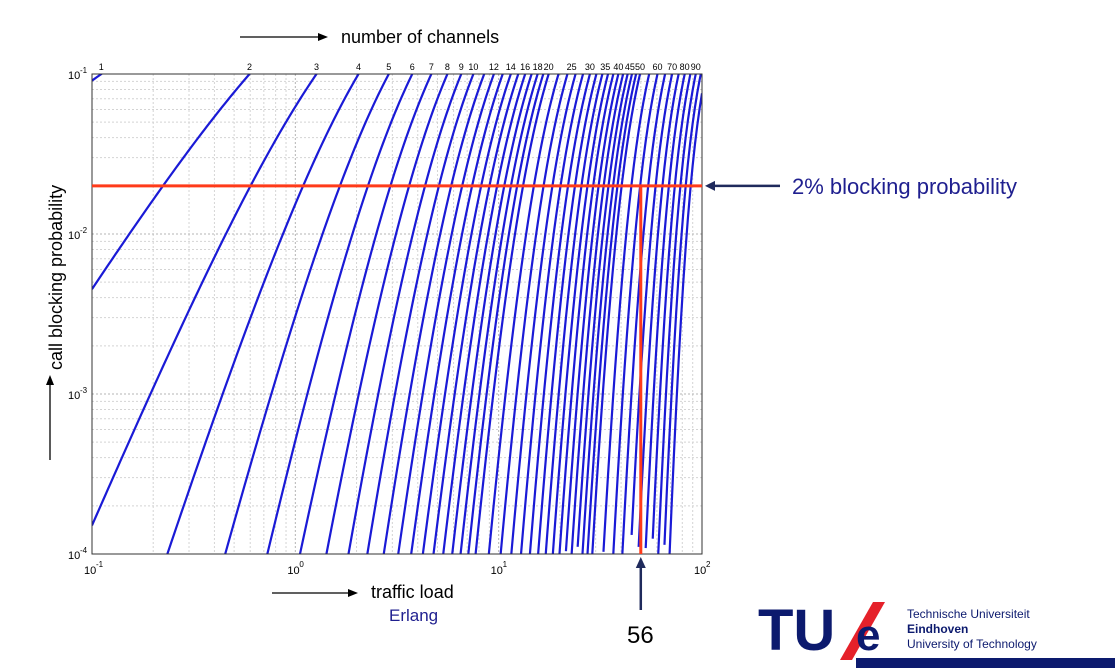 The width and height of the screenshot is (1115, 668). I want to click on series-line-n8, so click(387, 314).